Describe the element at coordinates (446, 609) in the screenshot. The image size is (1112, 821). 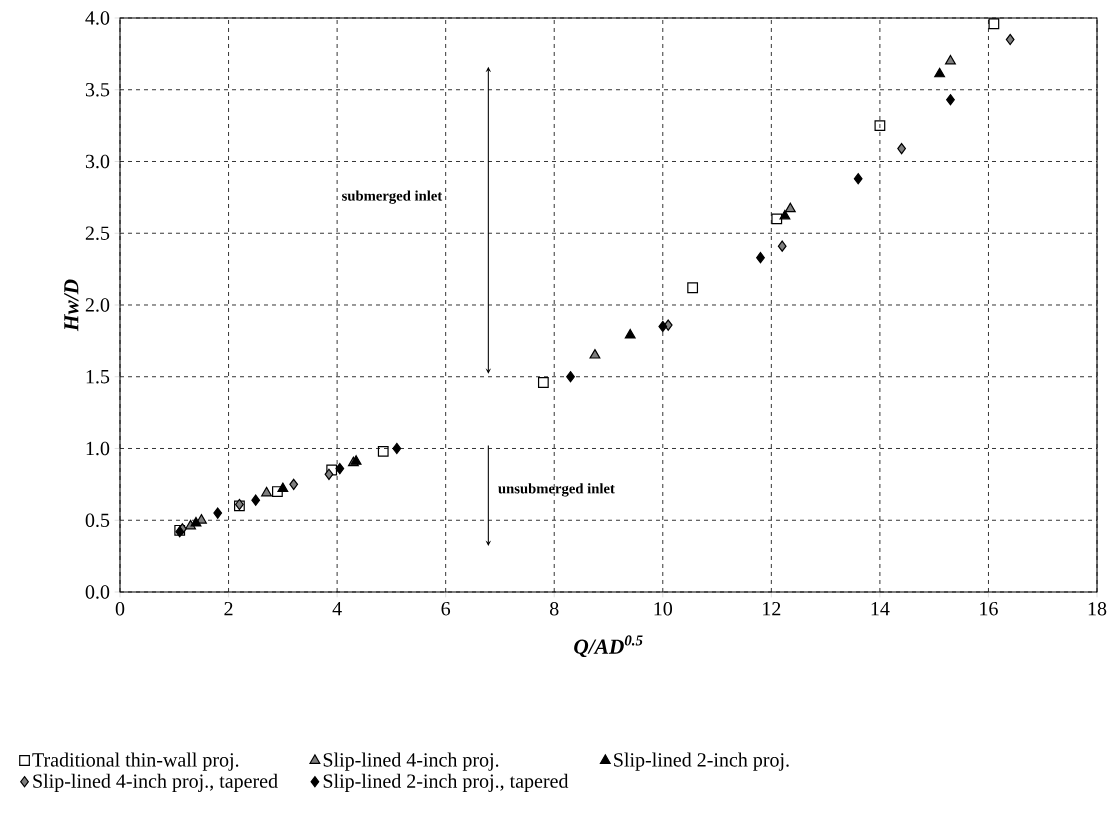
I see `x-tick-label: 6` at that location.